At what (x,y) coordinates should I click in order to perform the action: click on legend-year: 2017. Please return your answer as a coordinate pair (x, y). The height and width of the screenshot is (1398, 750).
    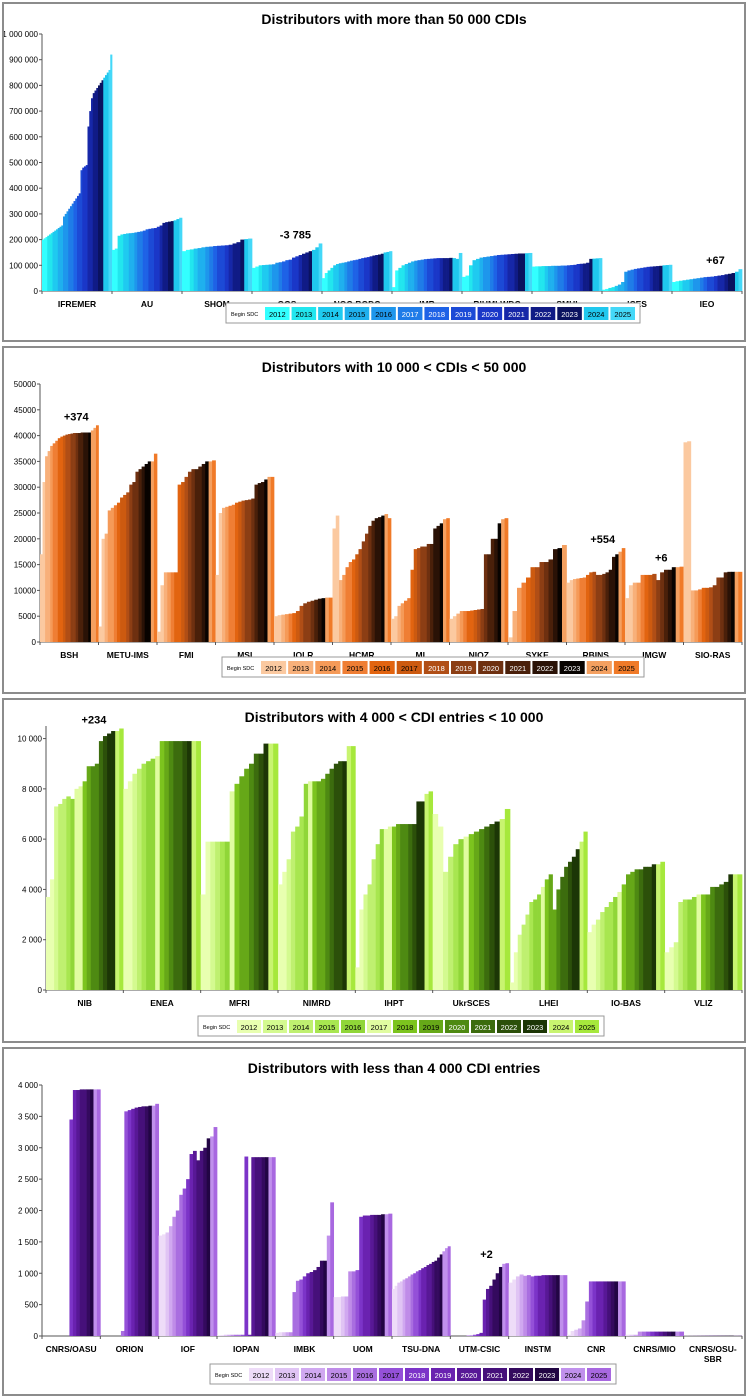
    Looking at the image, I should click on (409, 668).